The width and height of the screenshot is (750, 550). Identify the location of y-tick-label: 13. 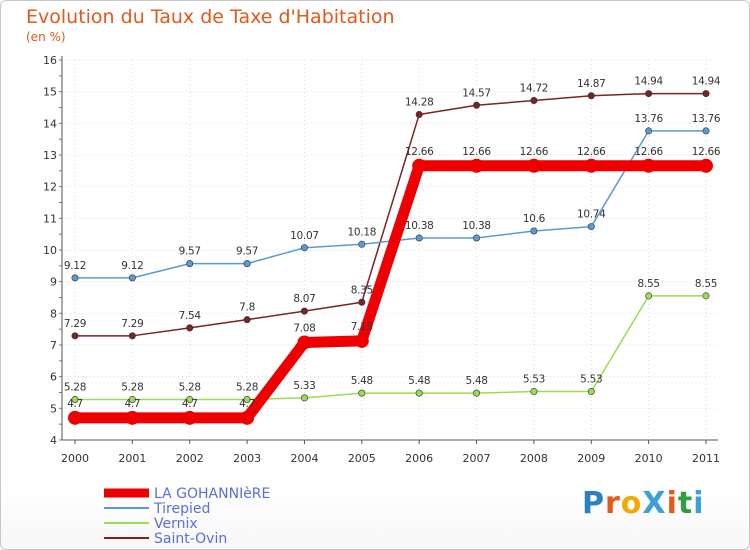
(50, 155).